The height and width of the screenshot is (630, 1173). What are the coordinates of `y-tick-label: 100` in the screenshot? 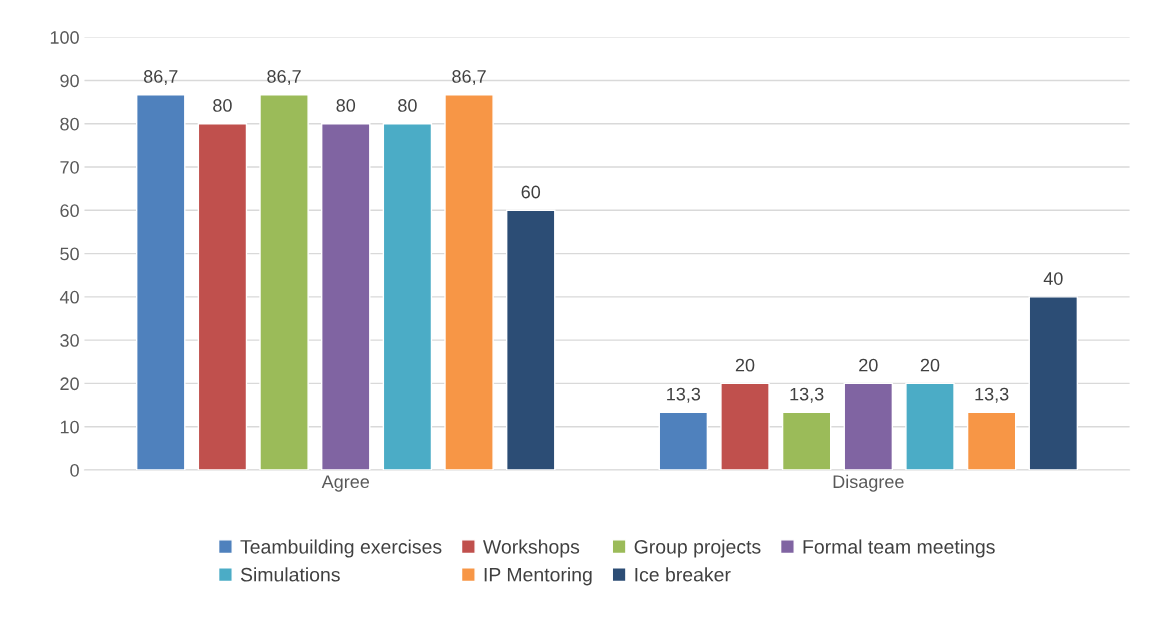 It's located at (64, 37).